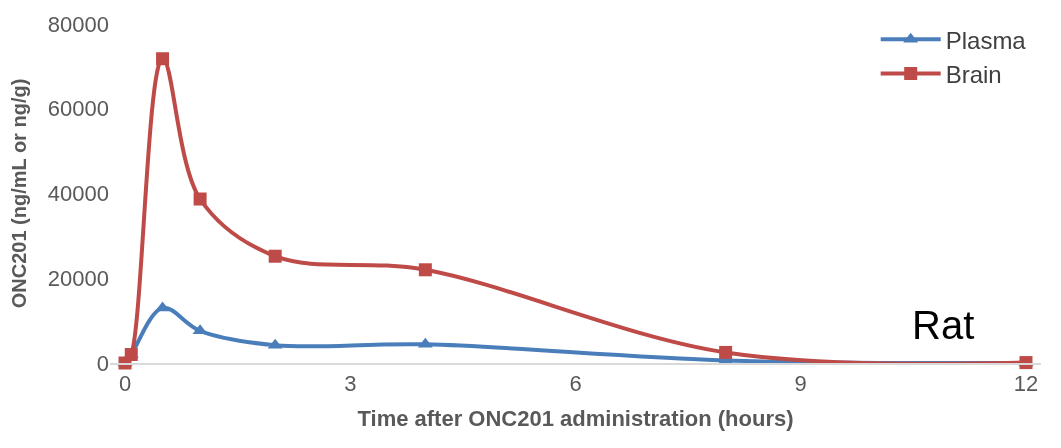 The image size is (1061, 448). Describe the element at coordinates (78, 194) in the screenshot. I see `y-tick-label: 40000` at that location.